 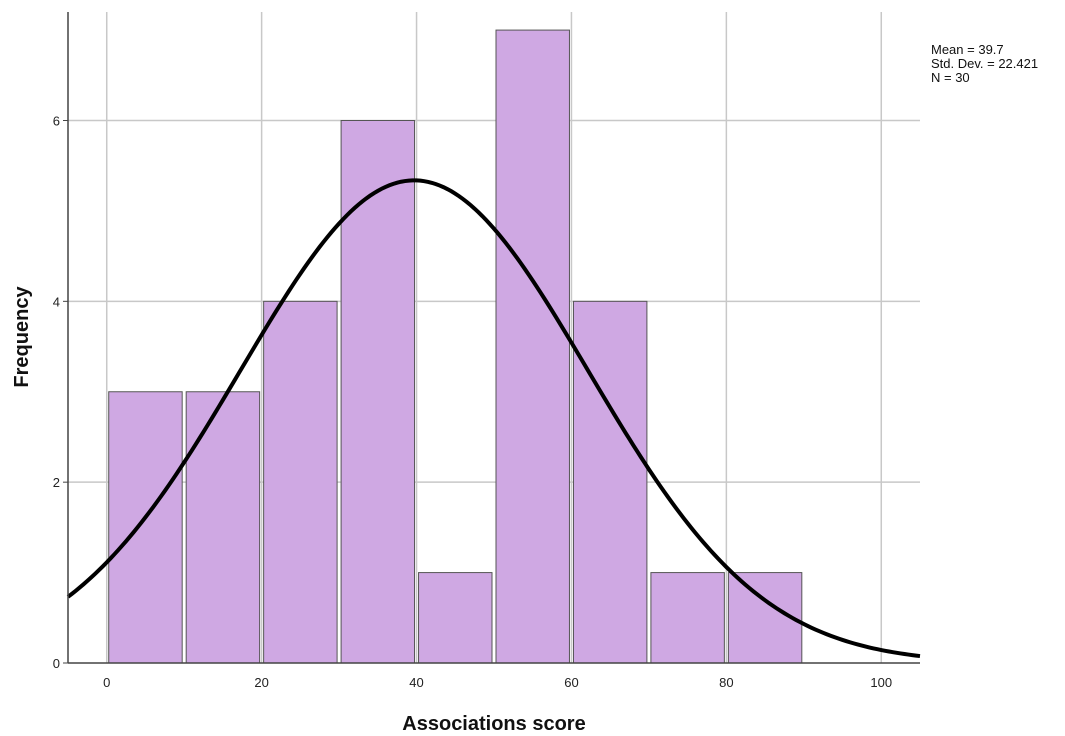 What do you see at coordinates (416, 682) in the screenshot?
I see `x-tick-label: 40` at bounding box center [416, 682].